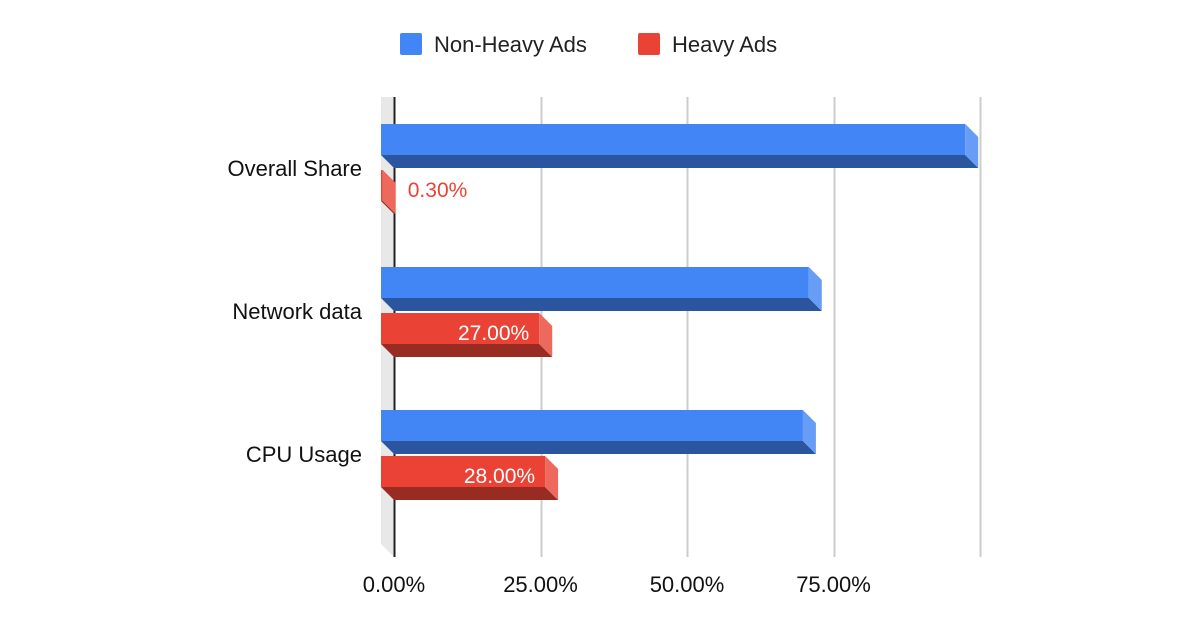 The height and width of the screenshot is (630, 1200). Describe the element at coordinates (499, 476) in the screenshot. I see `data-label: 28.00%` at that location.